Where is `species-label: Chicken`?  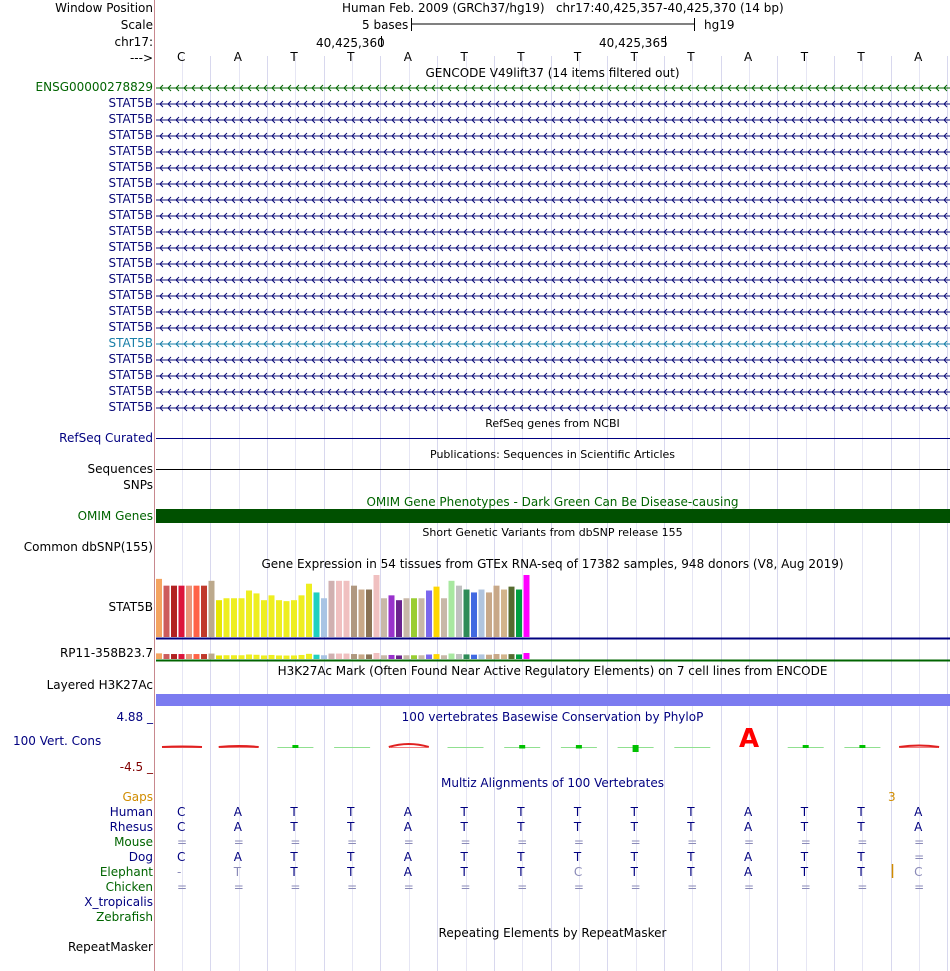 species-label: Chicken is located at coordinates (129, 887).